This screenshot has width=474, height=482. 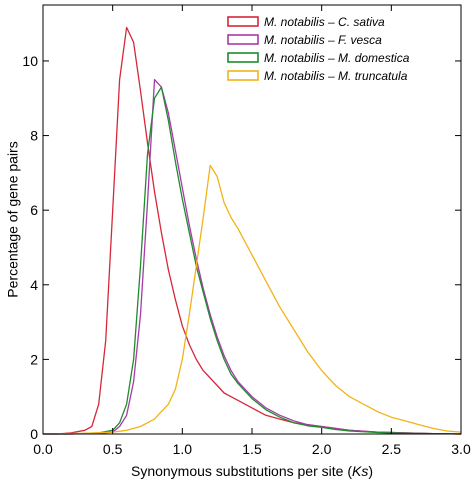 What do you see at coordinates (370, 471) in the screenshot?
I see `x-axis-label-end: )` at bounding box center [370, 471].